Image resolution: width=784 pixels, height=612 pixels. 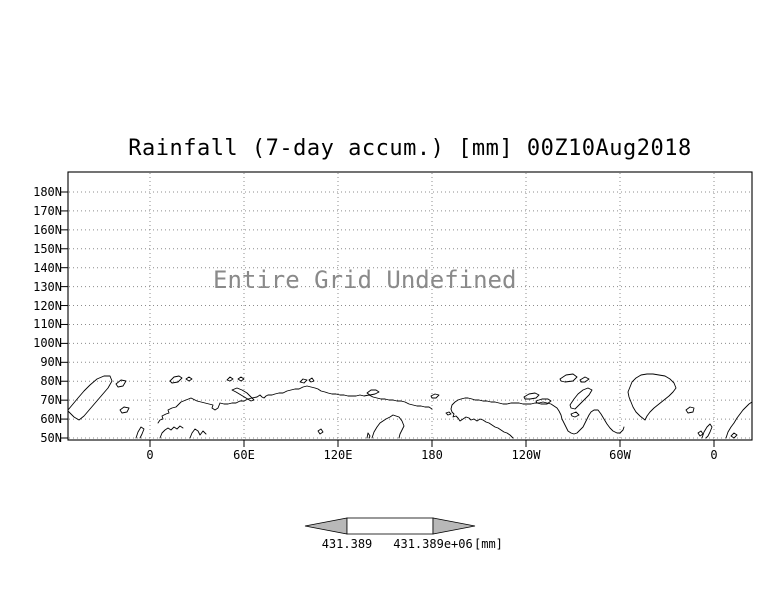 What do you see at coordinates (365, 280) in the screenshot?
I see `undefined-grid-message: Entire Grid Undefined` at bounding box center [365, 280].